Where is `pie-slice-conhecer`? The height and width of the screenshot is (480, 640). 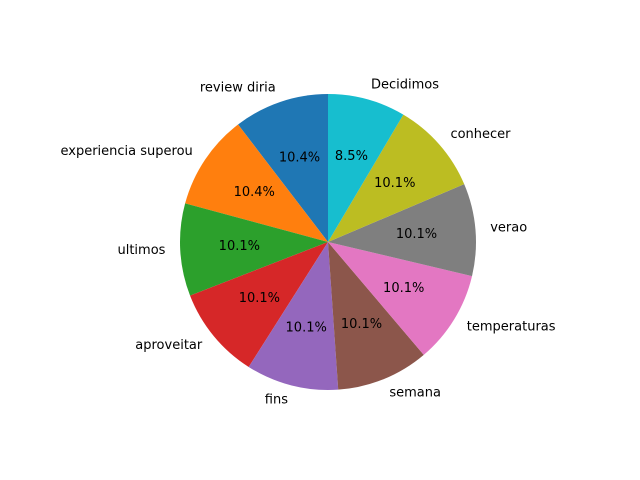 pie-slice-conhecer is located at coordinates (396, 178).